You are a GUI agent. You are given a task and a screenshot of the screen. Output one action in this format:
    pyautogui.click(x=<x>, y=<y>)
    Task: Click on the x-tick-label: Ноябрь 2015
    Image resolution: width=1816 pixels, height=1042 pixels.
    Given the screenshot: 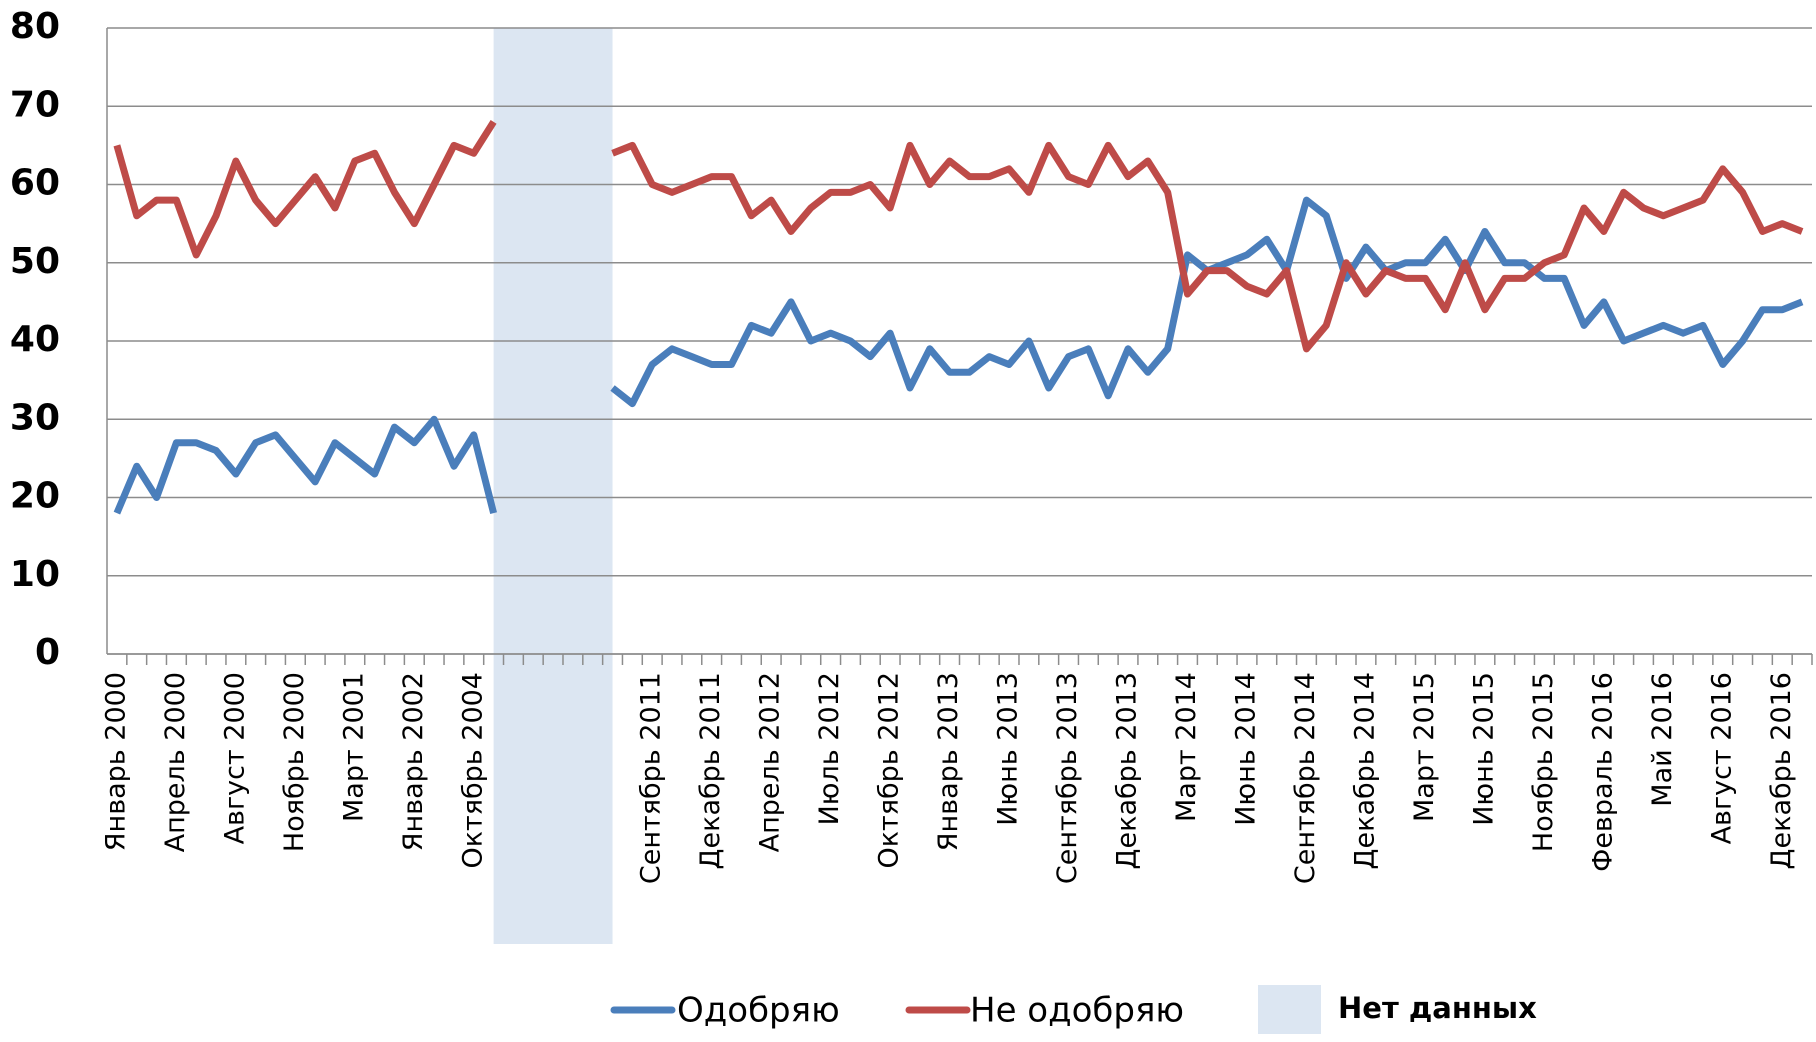 What is the action you would take?
    pyautogui.click(x=1543, y=762)
    